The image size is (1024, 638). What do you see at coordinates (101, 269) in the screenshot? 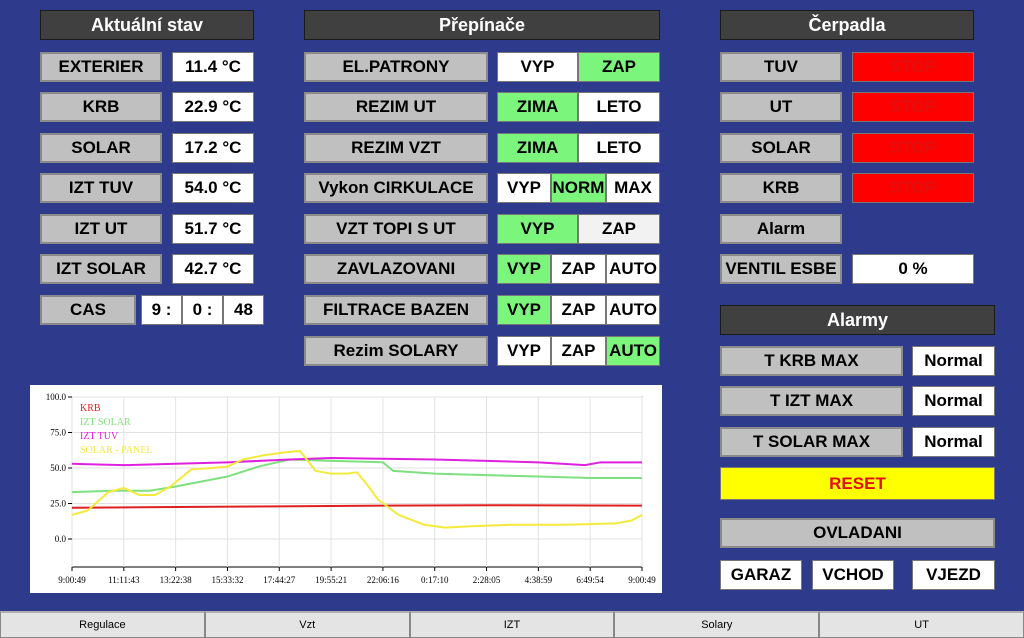
I see `label-izt-solar: IZT SOLAR` at bounding box center [101, 269].